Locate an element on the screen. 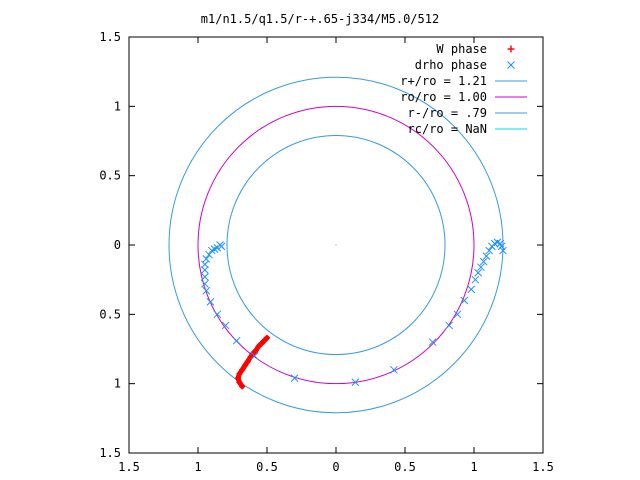  legend-label: r-/ro = .79 is located at coordinates (447, 113).